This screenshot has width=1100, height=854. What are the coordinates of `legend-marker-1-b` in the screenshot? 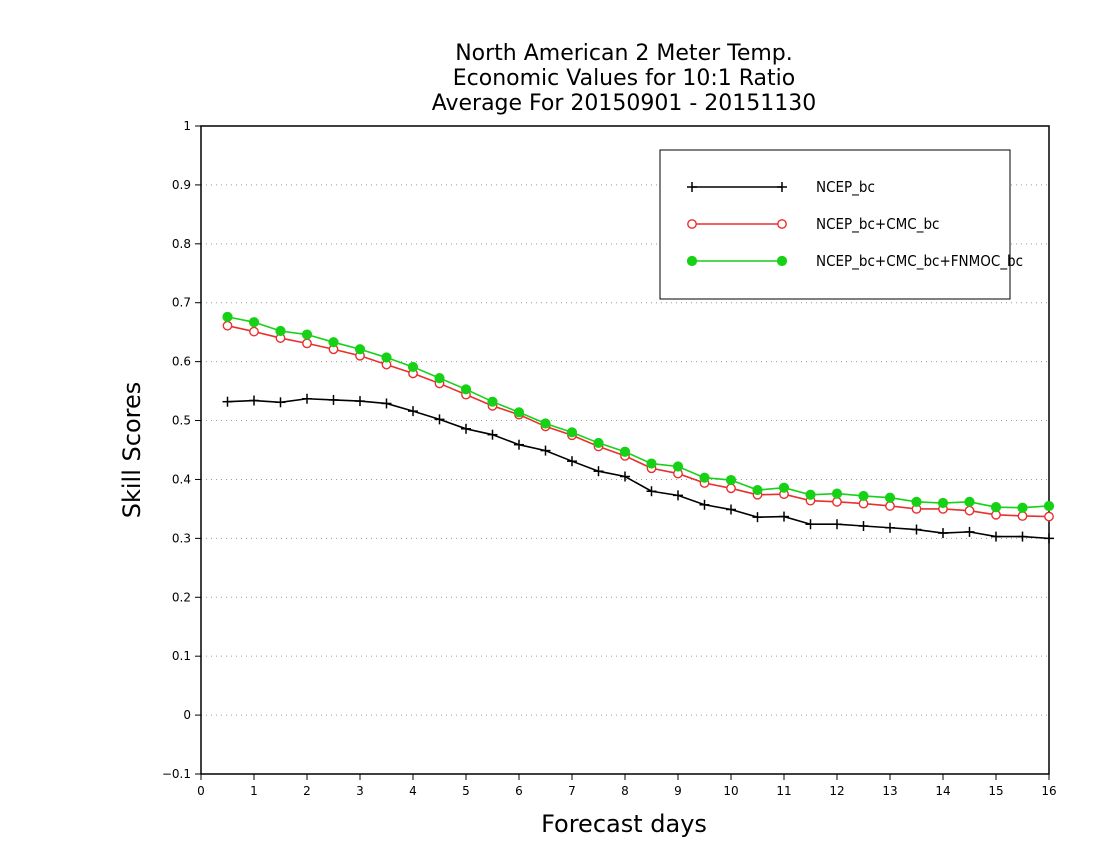 It's located at (782, 224).